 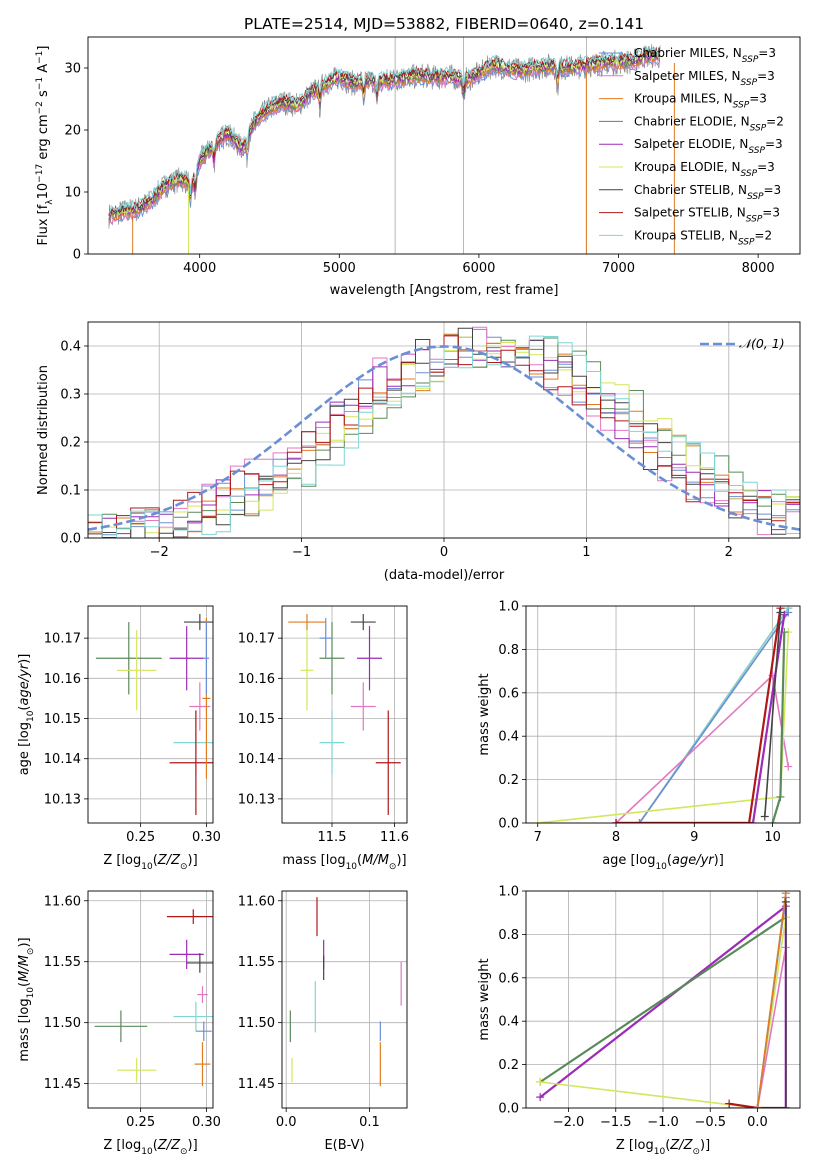 What do you see at coordinates (159, 552) in the screenshot?
I see `x-tick-label: −2` at bounding box center [159, 552].